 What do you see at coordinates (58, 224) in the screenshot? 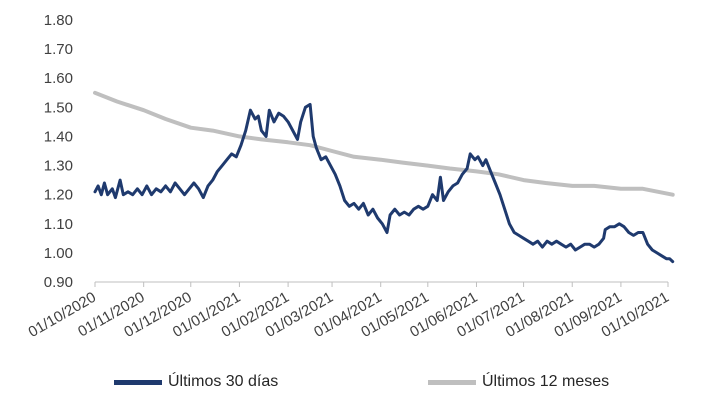
I see `y-tick-label: 1.10` at bounding box center [58, 224].